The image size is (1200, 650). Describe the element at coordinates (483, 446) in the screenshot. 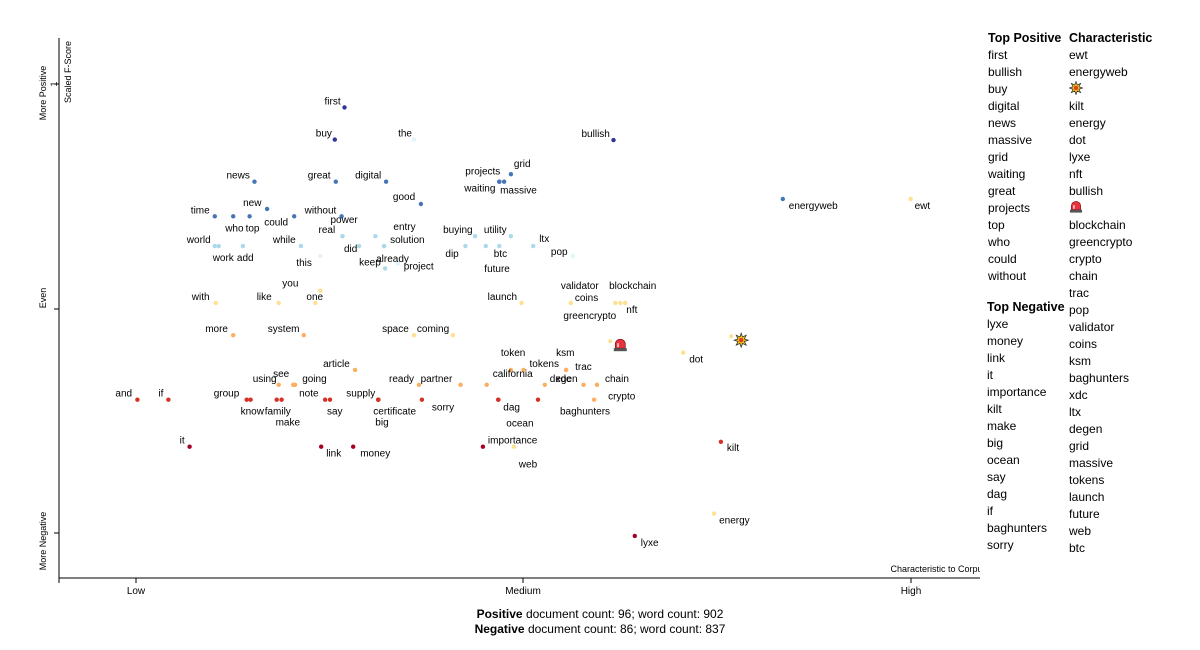

I see `point-importance` at that location.